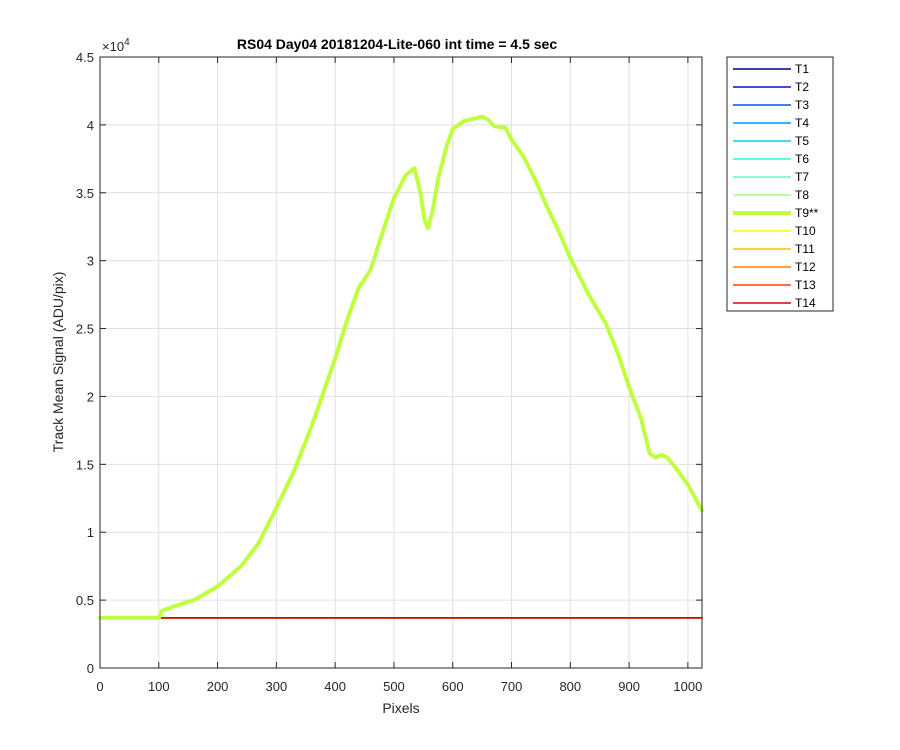  I want to click on y-tick-label: 4.5, so click(85, 57).